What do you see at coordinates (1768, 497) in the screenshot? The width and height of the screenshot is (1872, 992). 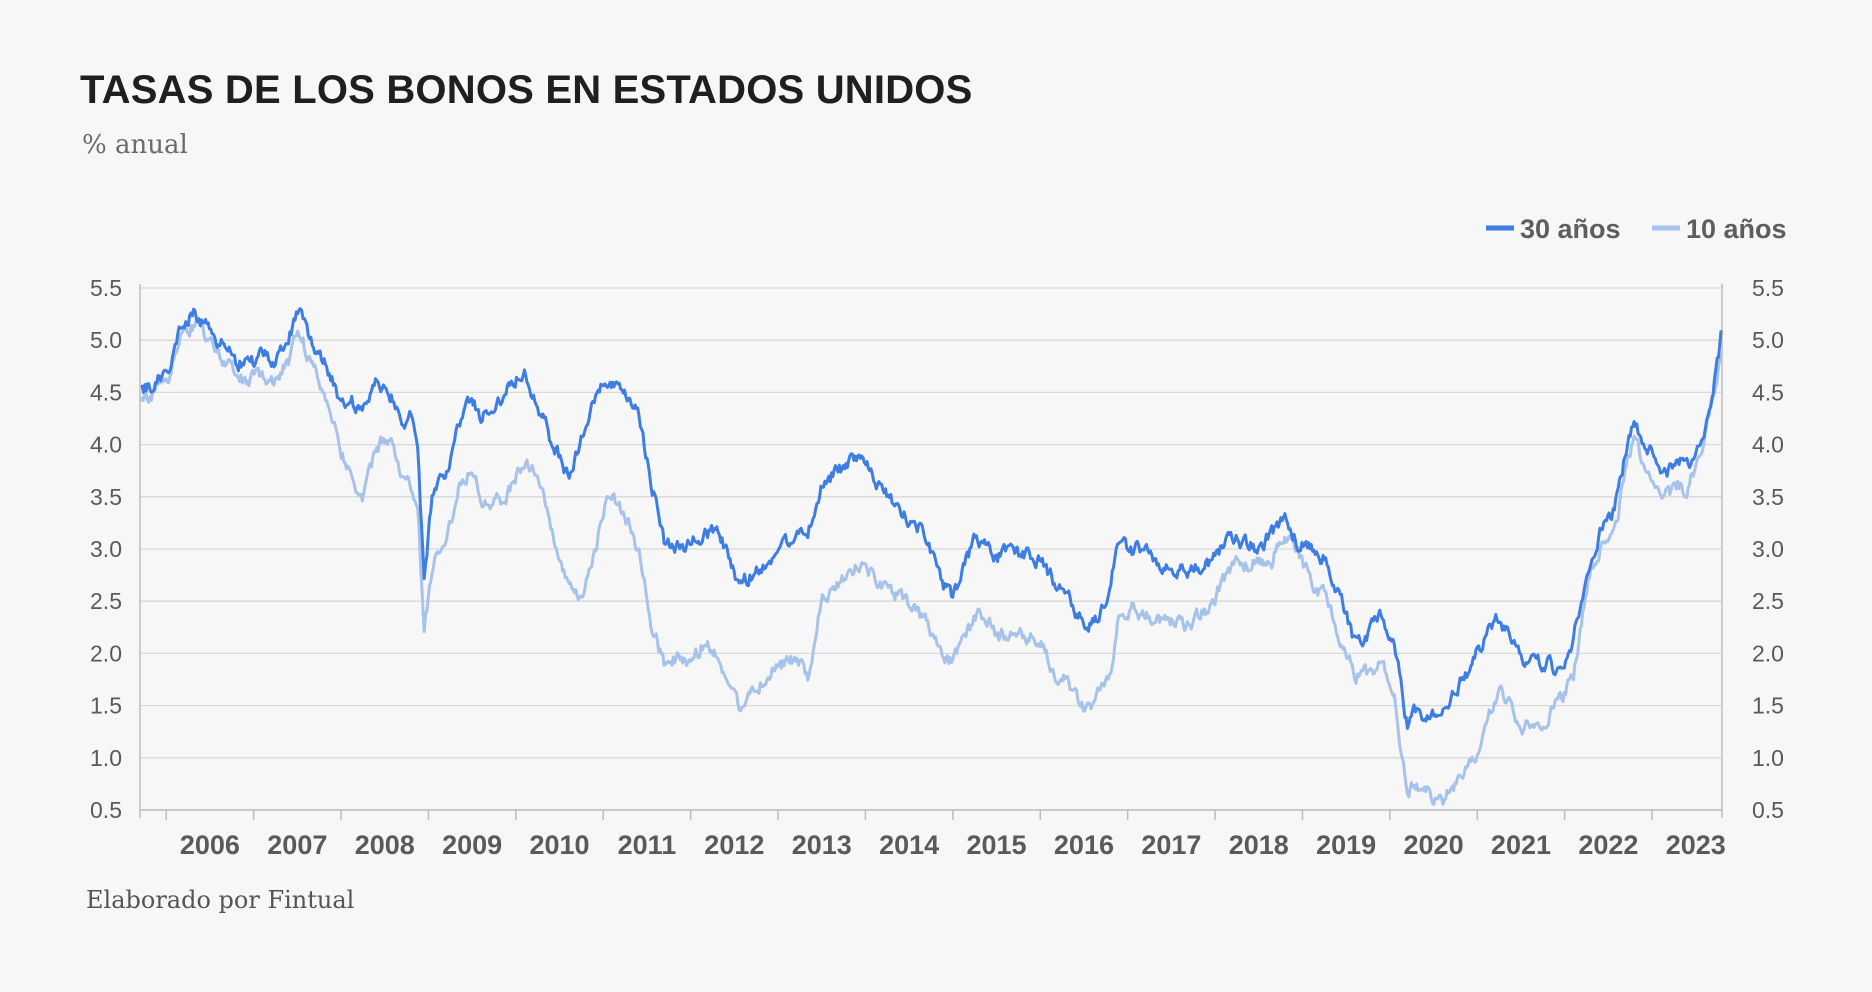 I see `y-tick-label-right: 3.5` at bounding box center [1768, 497].